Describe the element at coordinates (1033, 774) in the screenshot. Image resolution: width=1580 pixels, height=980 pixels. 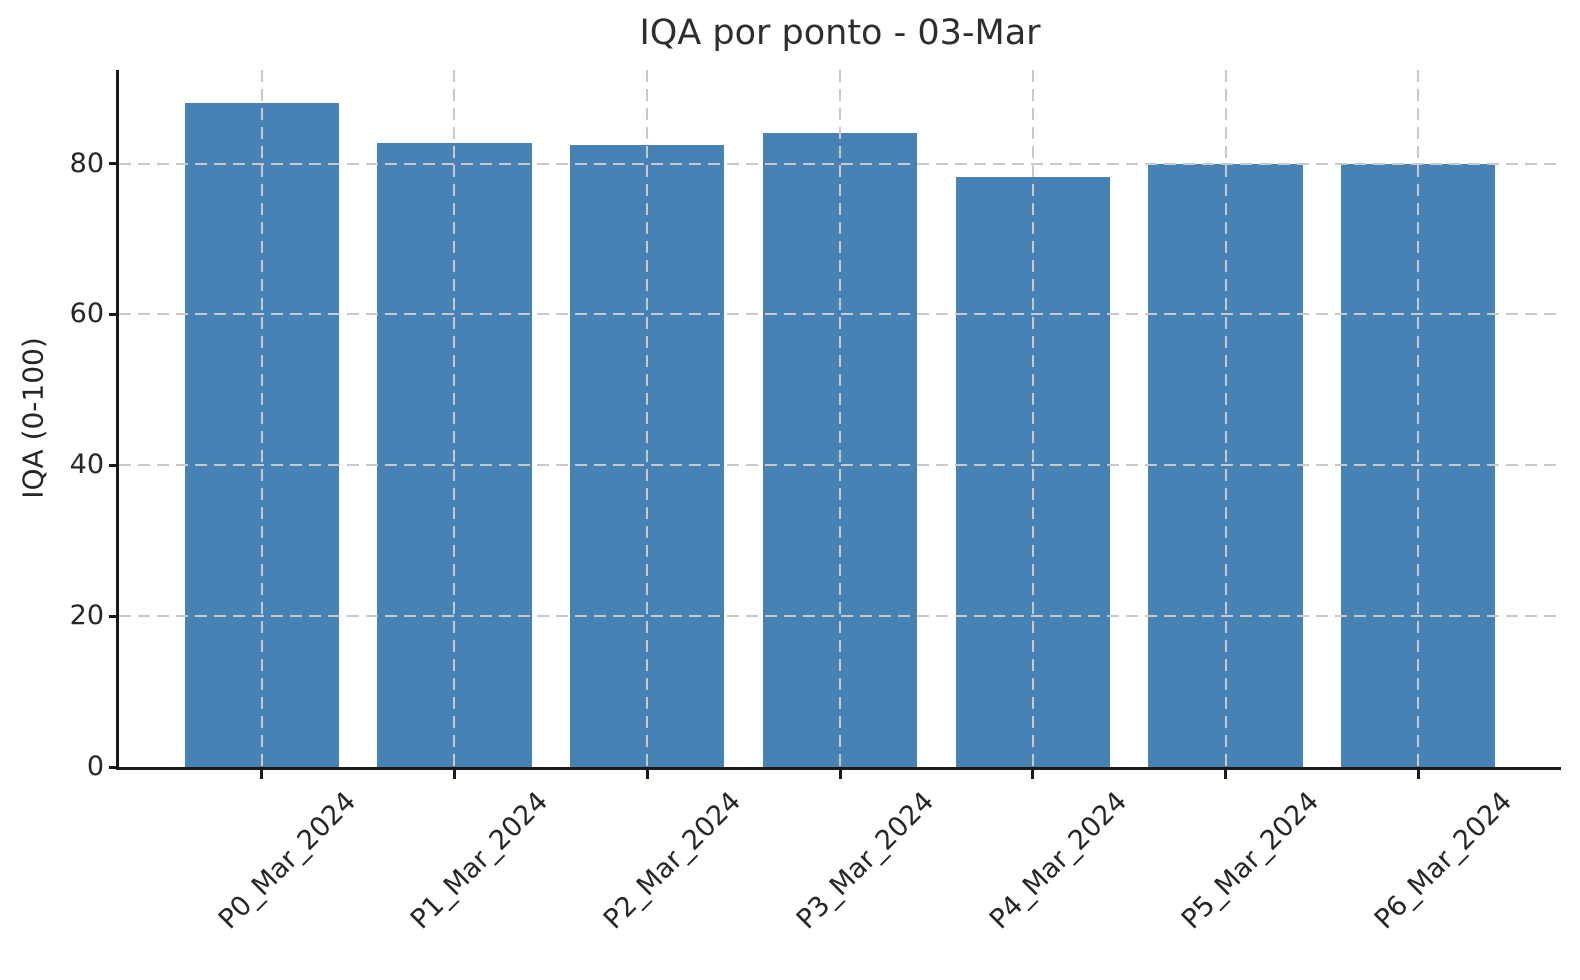
I see `x-tick-mark-P4_Mar_2024` at that location.